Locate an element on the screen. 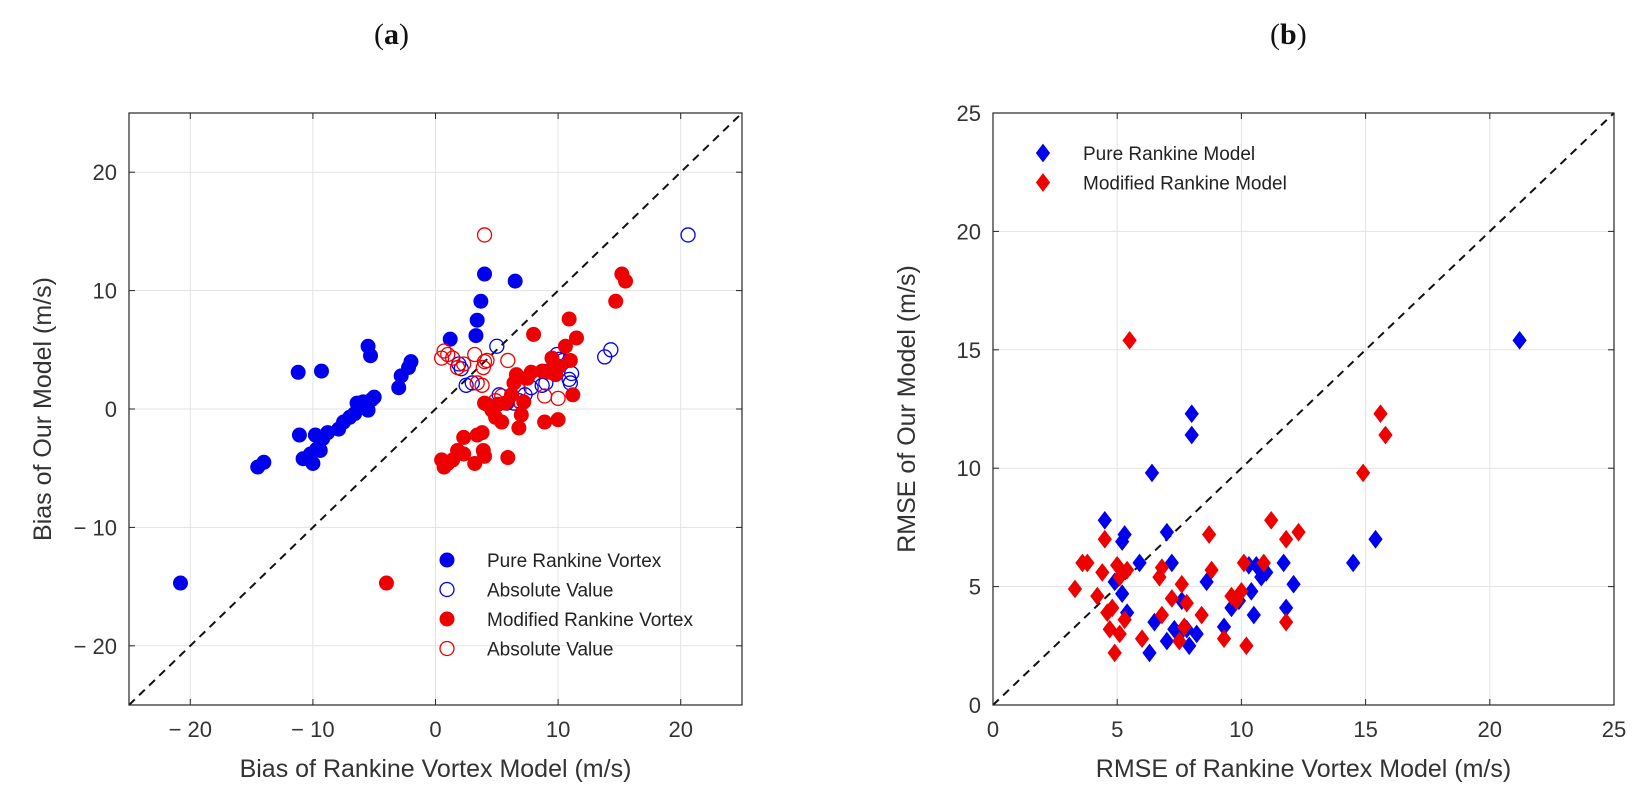 The height and width of the screenshot is (810, 1645). y-tick-label: − 20 is located at coordinates (95, 646).